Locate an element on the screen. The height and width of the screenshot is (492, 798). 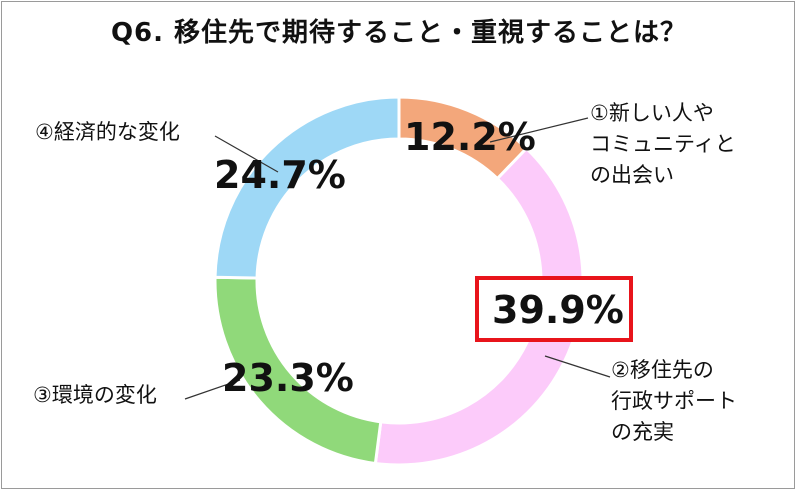
chart-title: Q6. 移住先で期待すること・重視することは？ is located at coordinates (399, 33).